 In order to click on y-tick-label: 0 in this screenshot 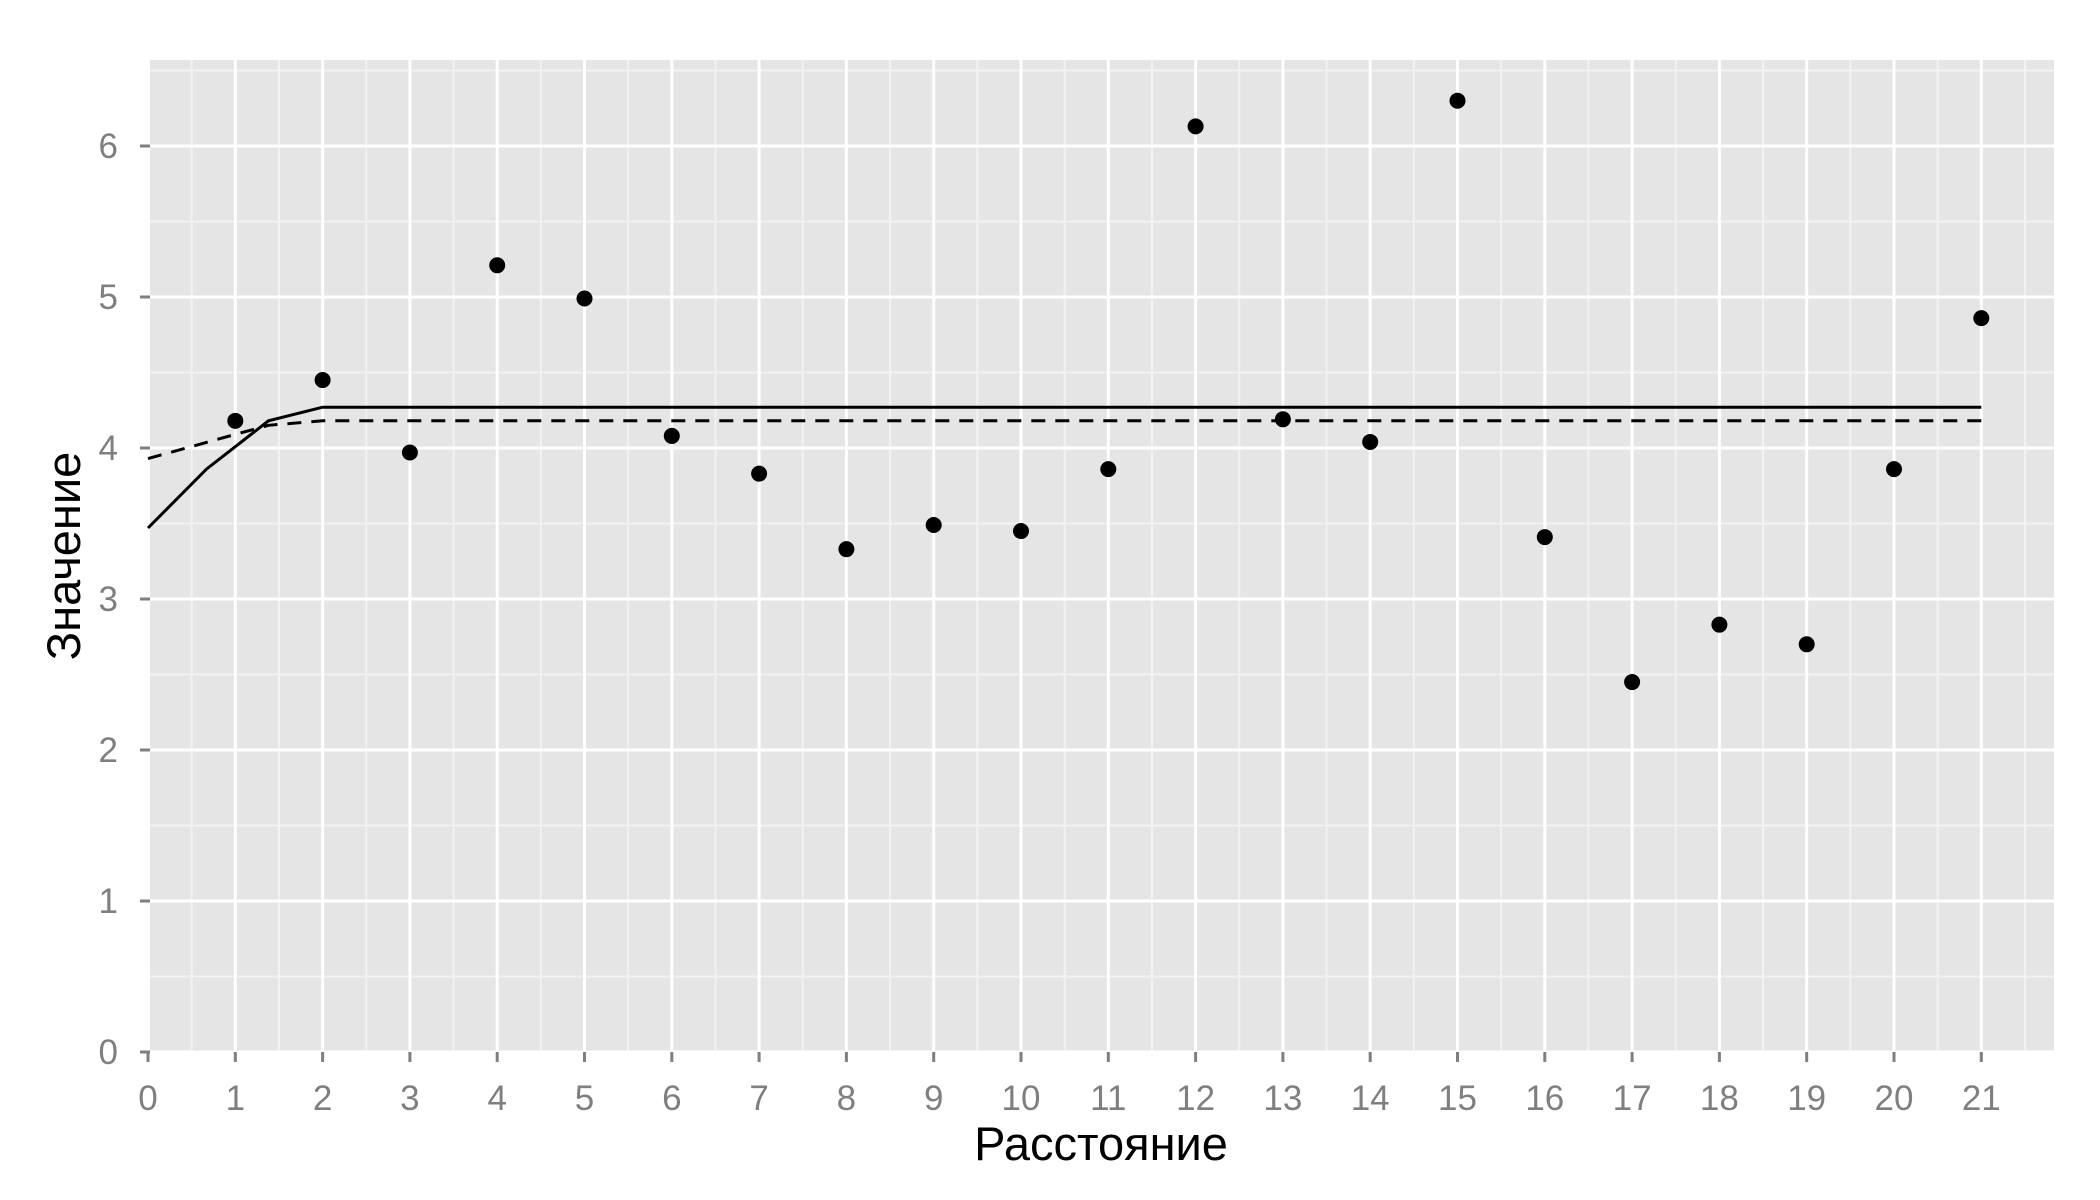, I will do `click(108, 1052)`.